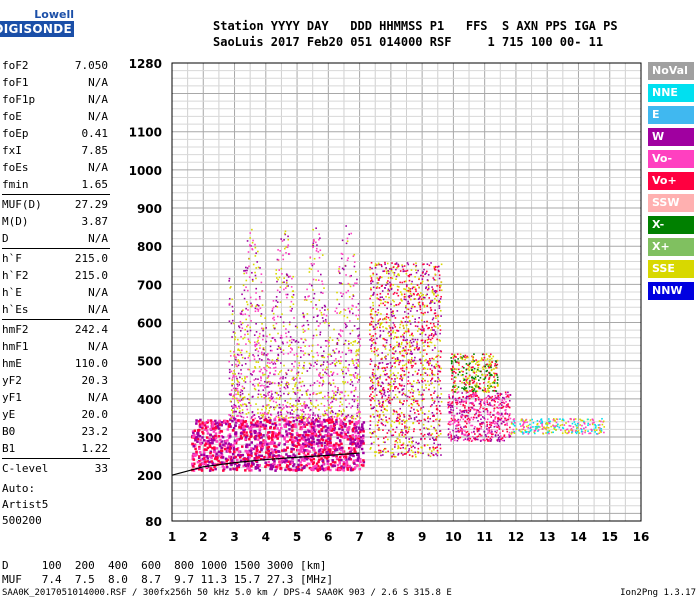 This screenshot has width=700, height=600. I want to click on param-value: 23.2, so click(95, 431).